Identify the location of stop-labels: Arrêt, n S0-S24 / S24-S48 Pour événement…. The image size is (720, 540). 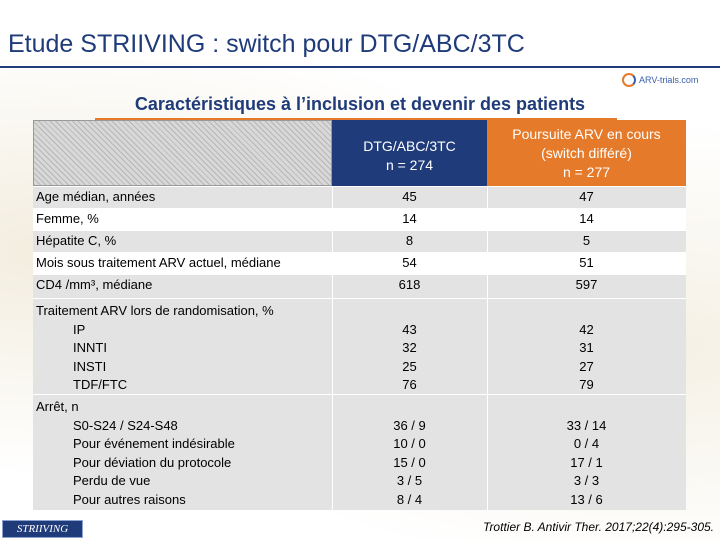
(135, 454).